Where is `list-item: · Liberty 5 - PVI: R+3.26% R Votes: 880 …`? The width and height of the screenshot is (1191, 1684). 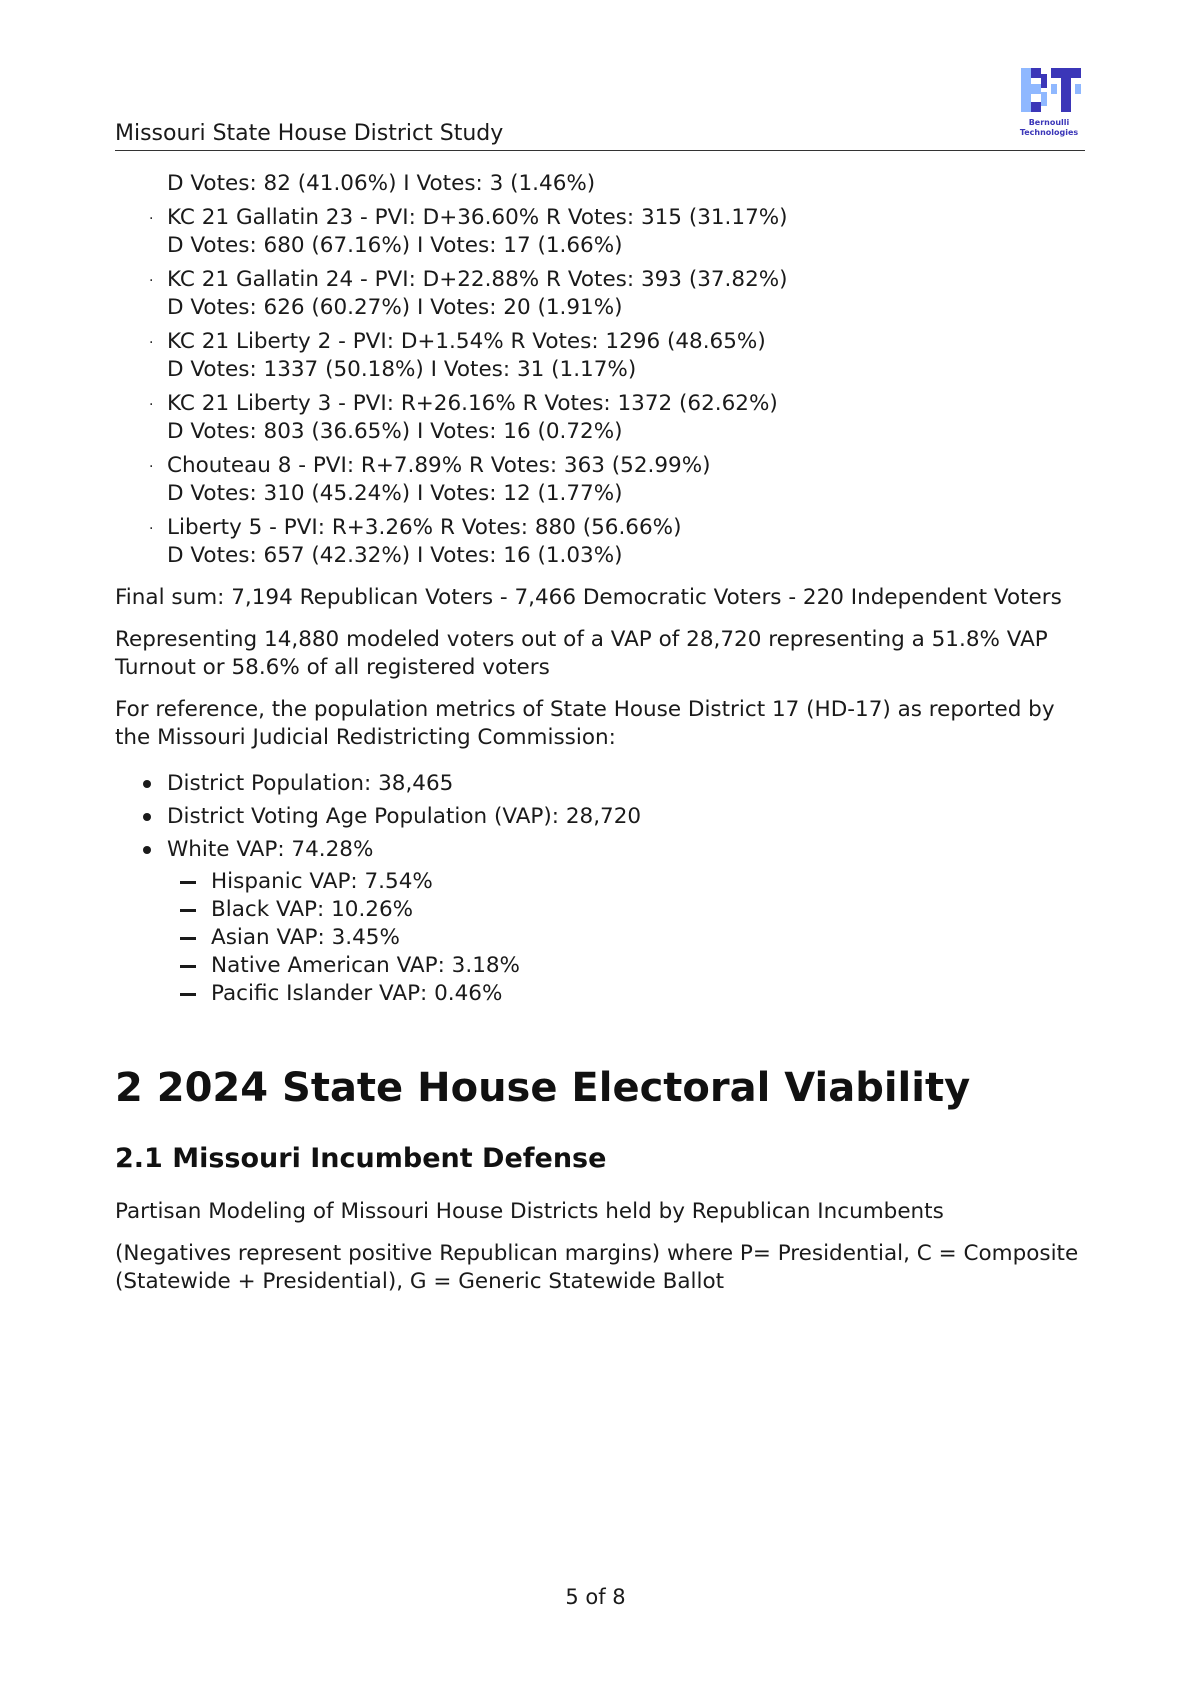 list-item: · Liberty 5 - PVI: R+3.26% R Votes: 880 … is located at coordinates (602, 542).